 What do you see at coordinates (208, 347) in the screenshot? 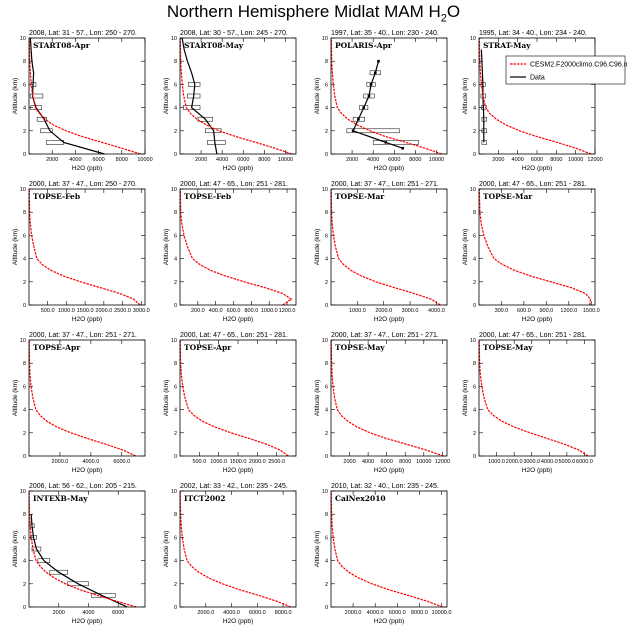
I see `panel-10-campaign-label: TOPSE-Apr` at bounding box center [208, 347].